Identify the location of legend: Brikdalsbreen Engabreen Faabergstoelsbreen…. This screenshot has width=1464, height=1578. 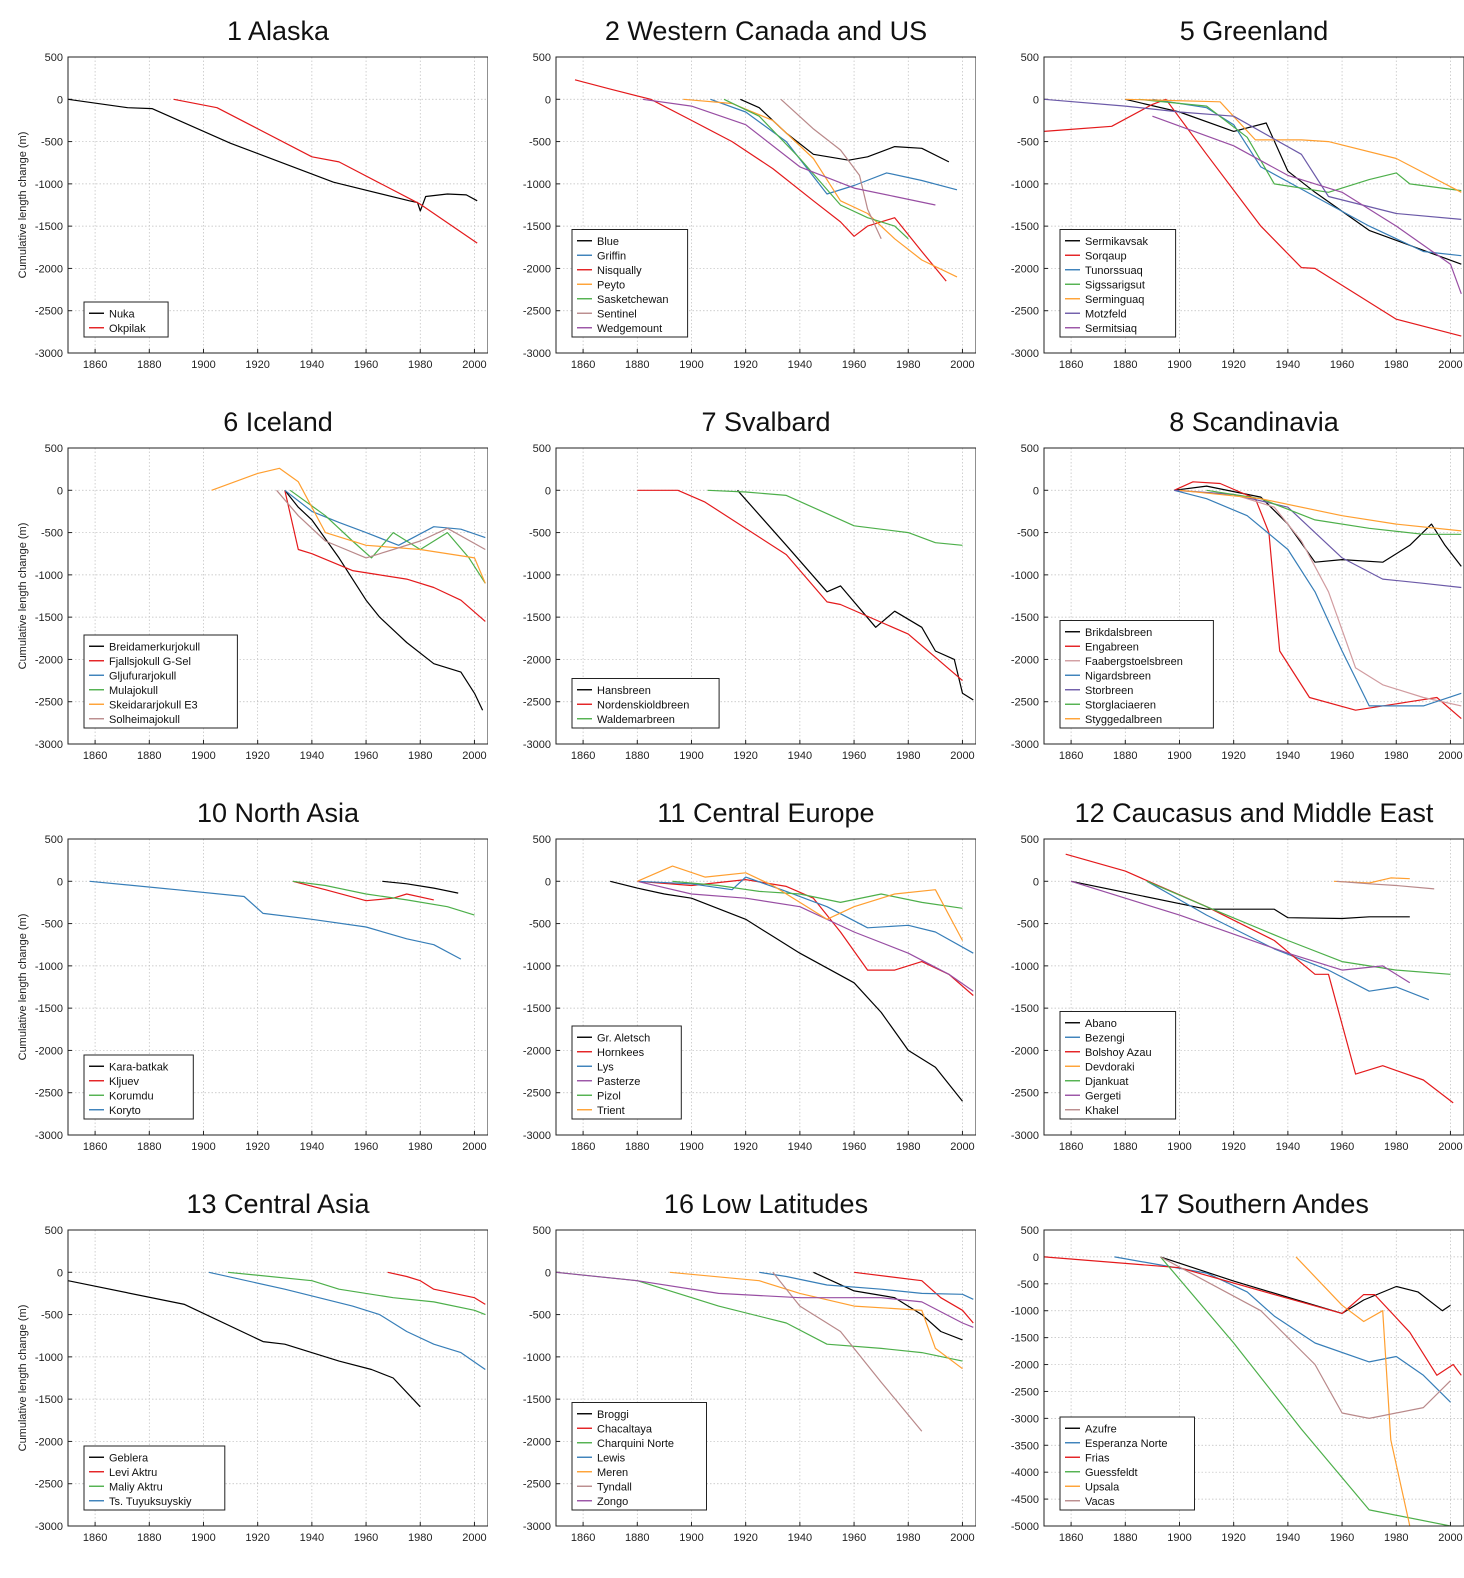
(1136, 674).